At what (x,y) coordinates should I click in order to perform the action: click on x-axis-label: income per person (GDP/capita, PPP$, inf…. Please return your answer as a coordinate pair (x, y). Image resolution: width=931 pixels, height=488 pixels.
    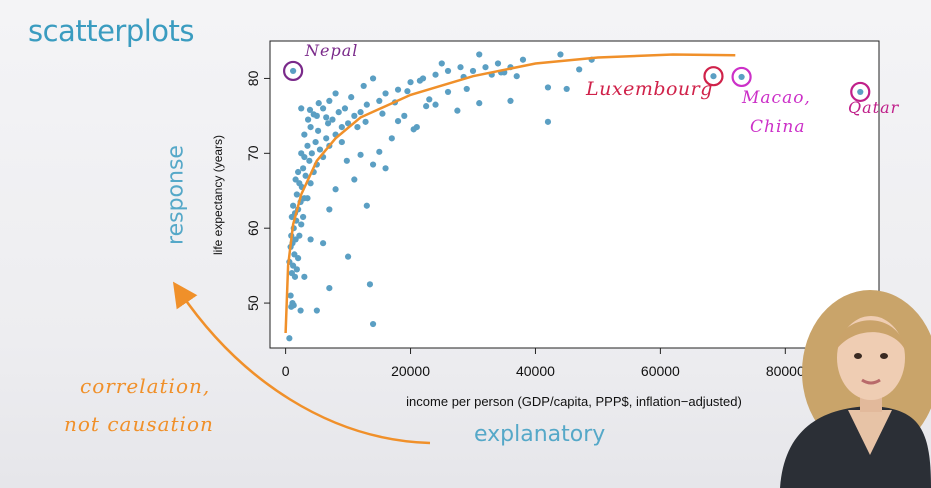
    Looking at the image, I should click on (574, 401).